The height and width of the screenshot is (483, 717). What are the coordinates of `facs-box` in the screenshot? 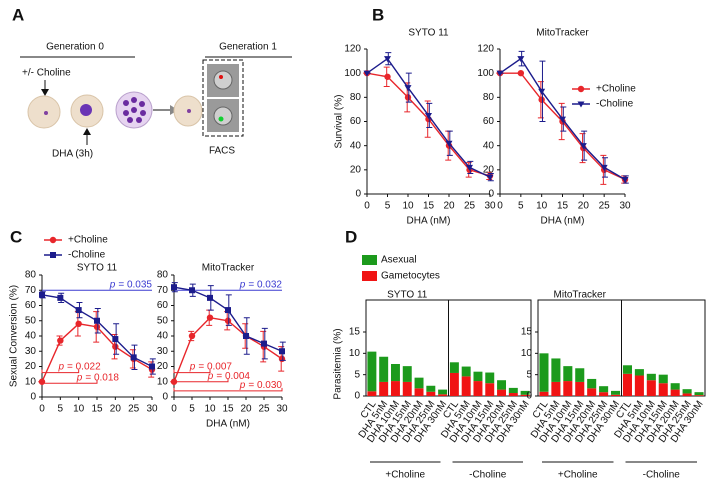 It's located at (223, 98).